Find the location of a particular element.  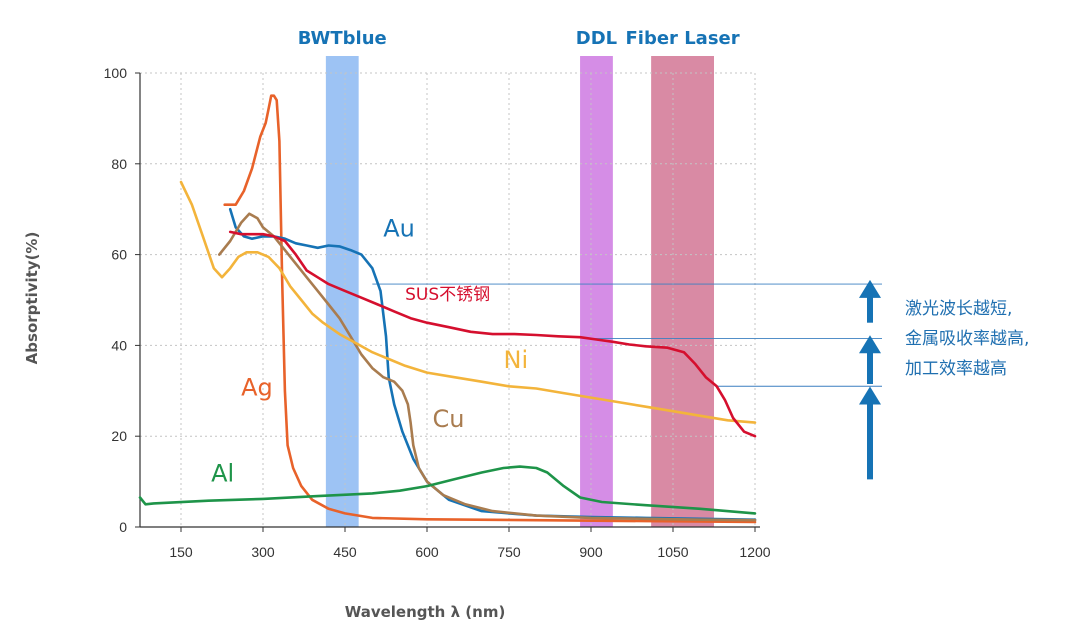

series-label-sus: SUS不锈钢 is located at coordinates (447, 295).